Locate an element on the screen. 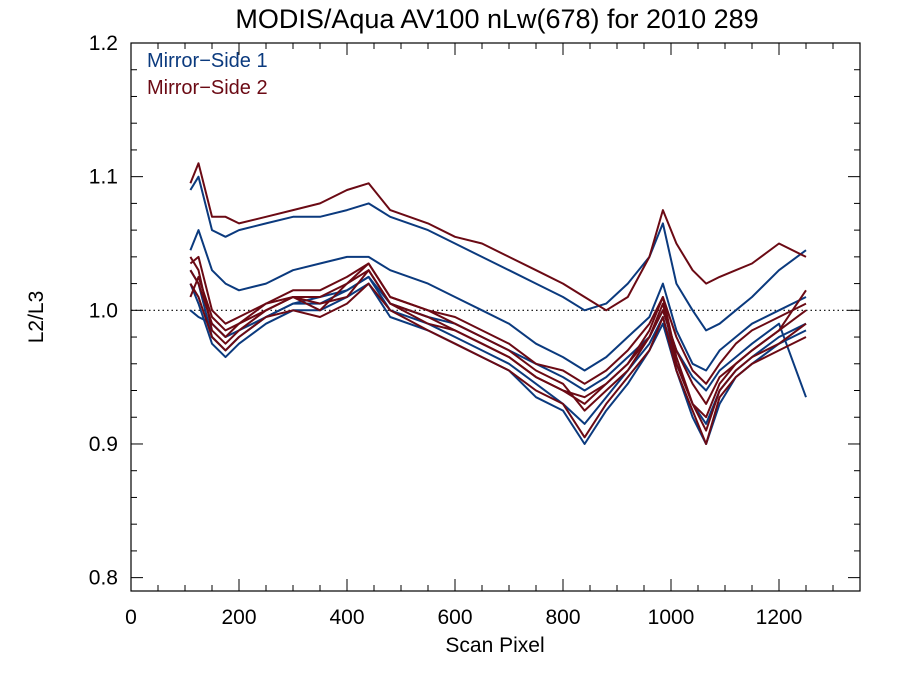 Image resolution: width=900 pixels, height=675 pixels. x-axis-label: Scan Pixel is located at coordinates (494, 645).